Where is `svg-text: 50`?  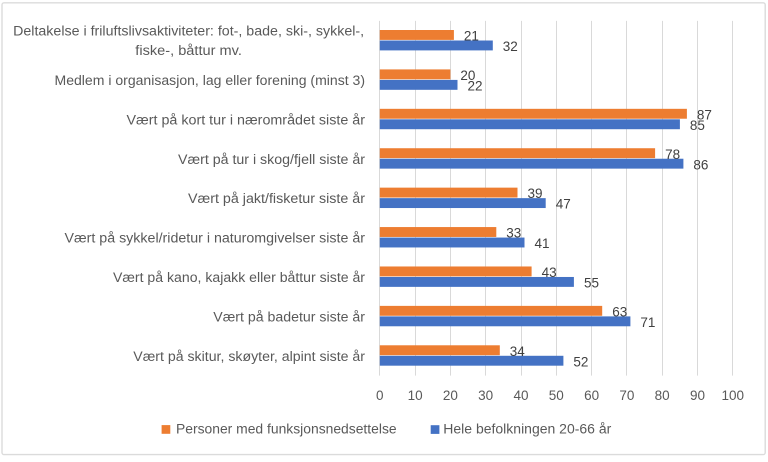 svg-text: 50 is located at coordinates (556, 395).